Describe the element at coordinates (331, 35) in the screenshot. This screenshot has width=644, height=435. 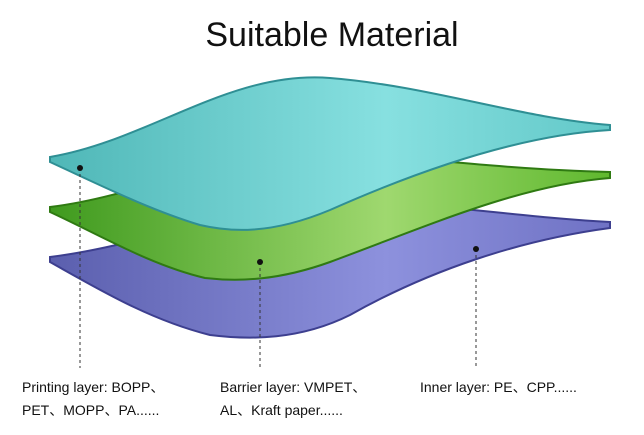
I see `title: Suitable Material` at that location.